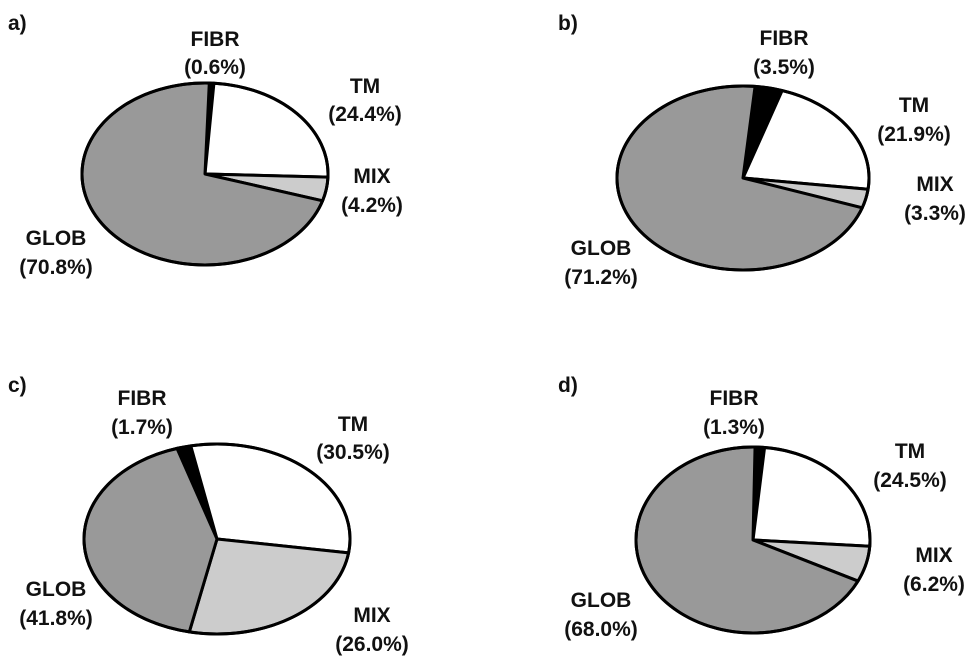 The height and width of the screenshot is (661, 971). I want to click on panel-letter-d: d), so click(568, 385).